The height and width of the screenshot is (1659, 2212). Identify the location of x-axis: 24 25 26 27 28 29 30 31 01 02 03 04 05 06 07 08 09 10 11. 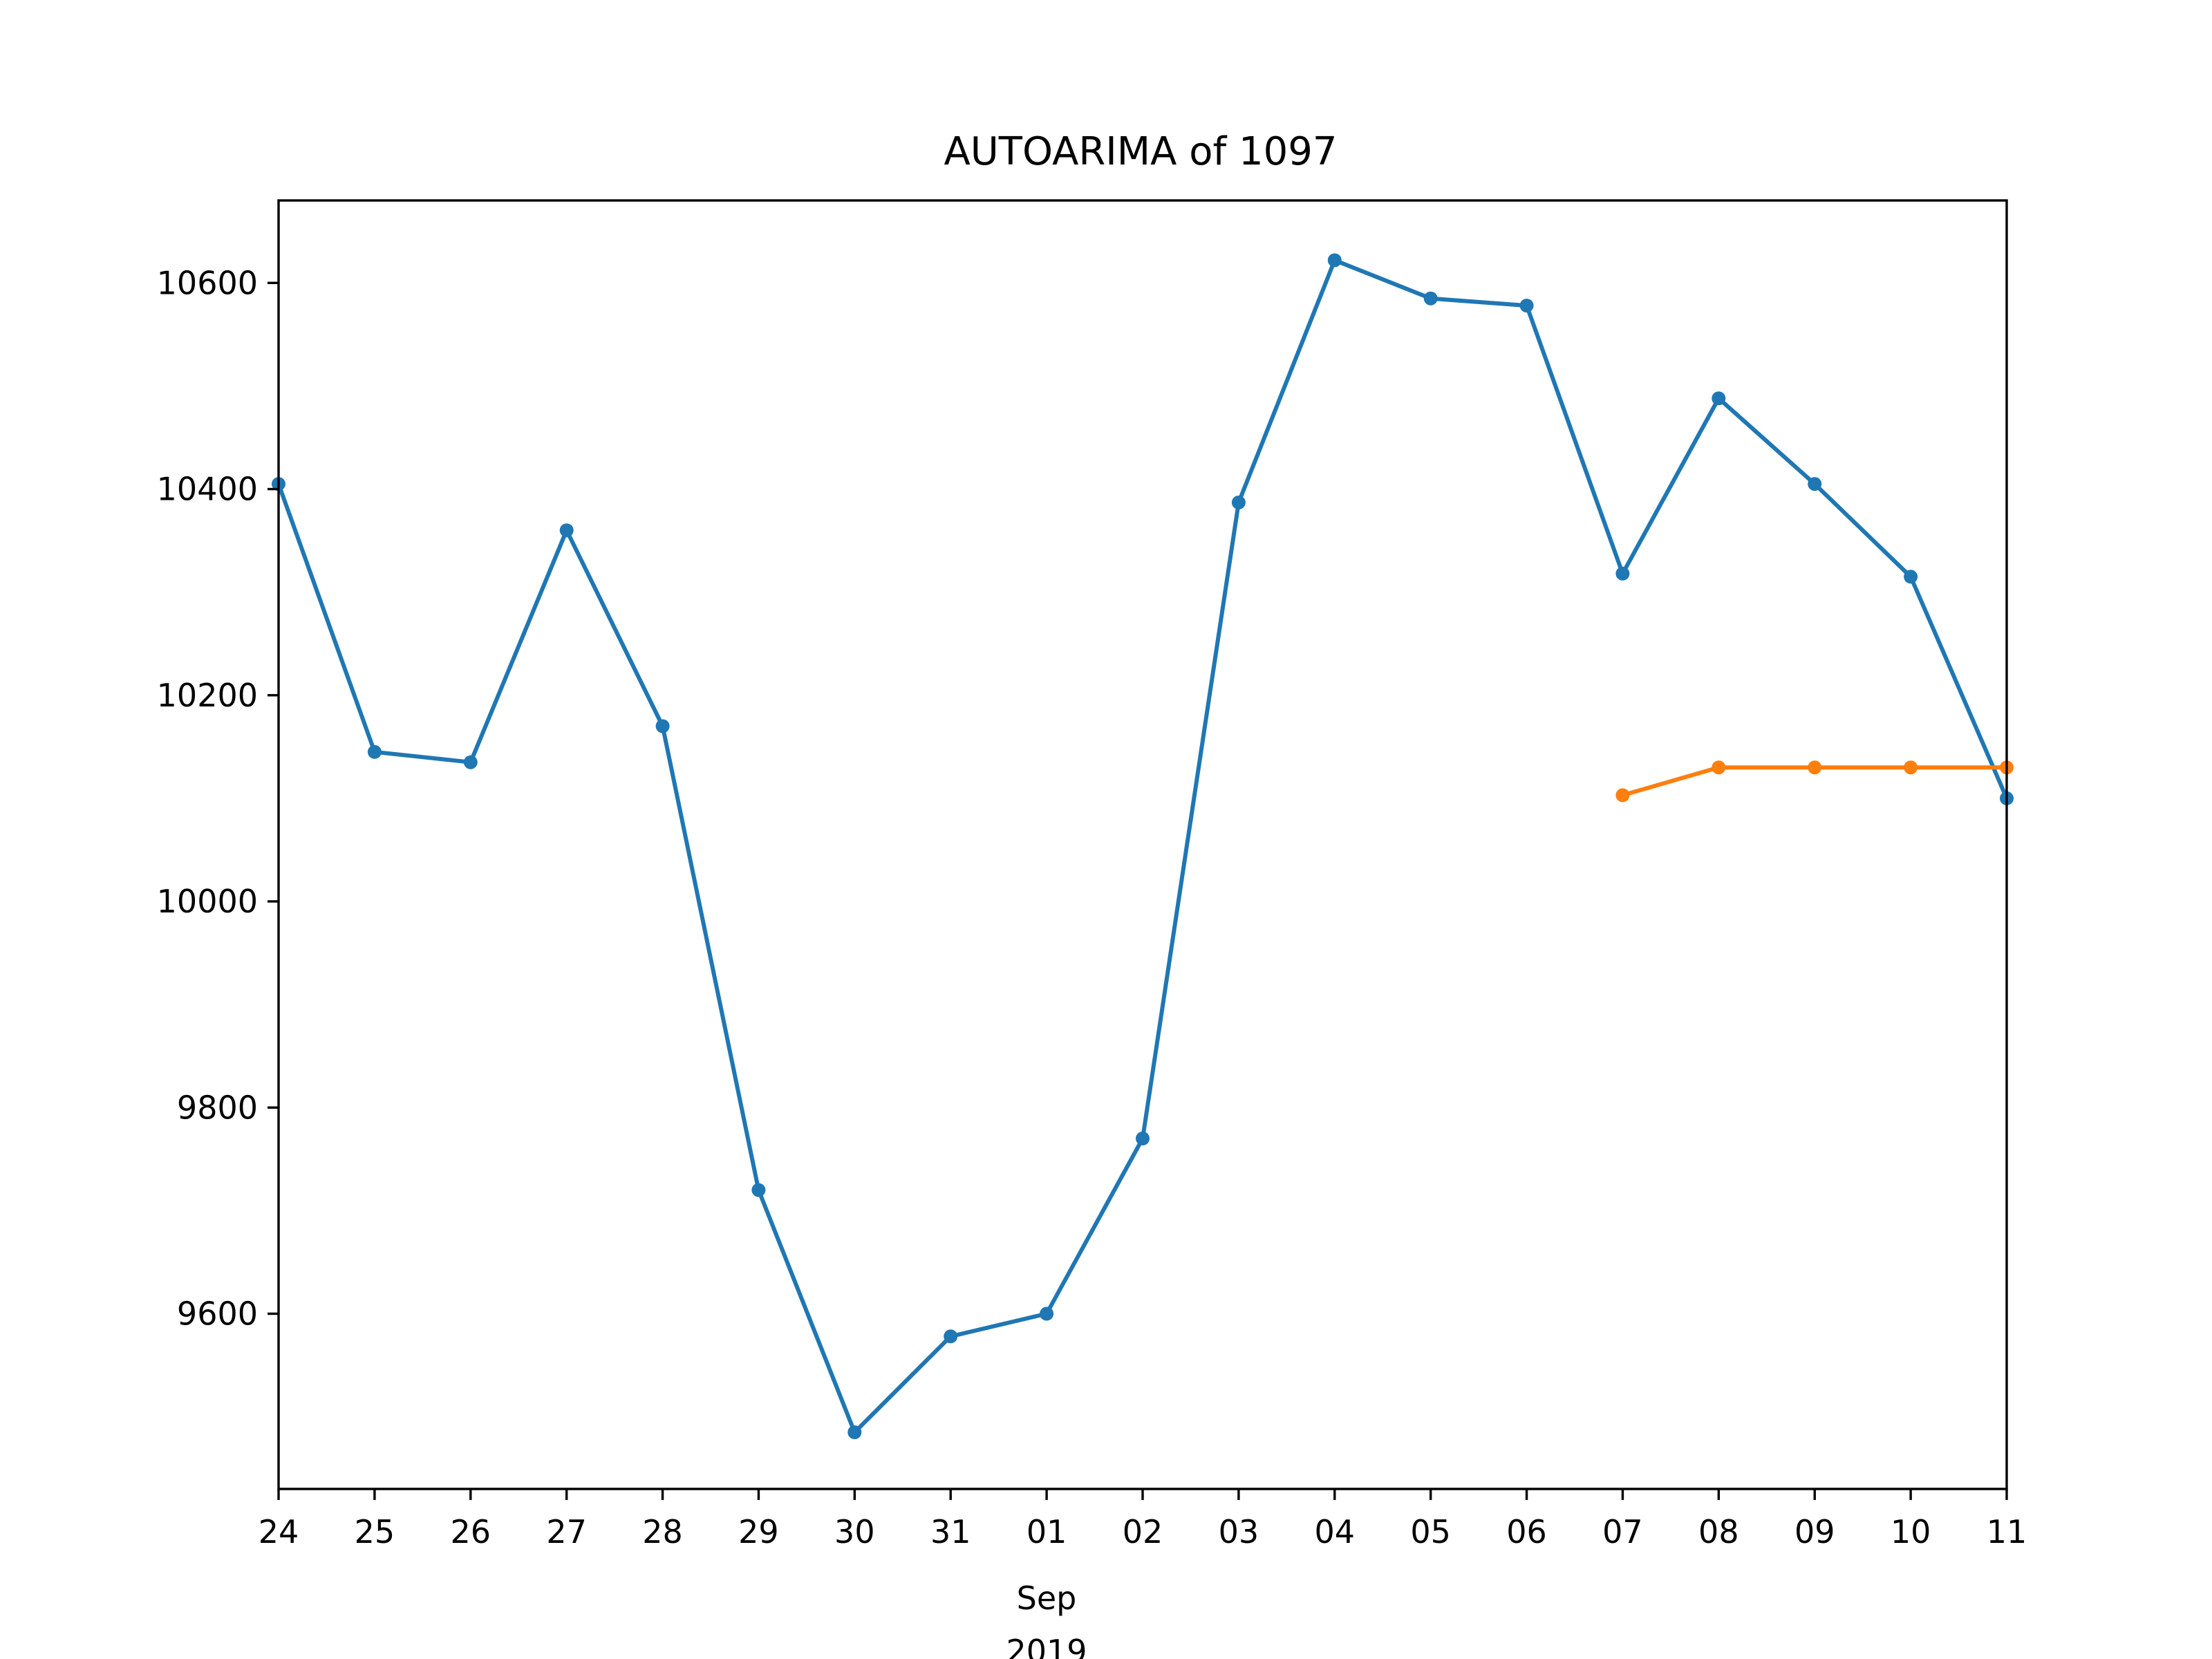
(1143, 1520).